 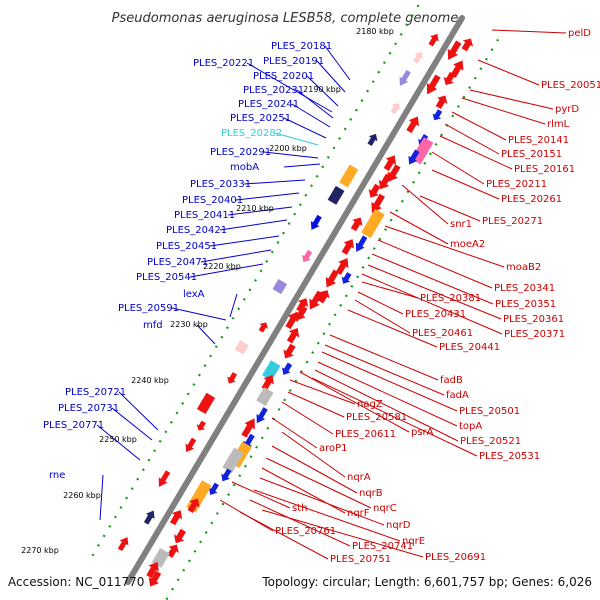 I want to click on left-gene-label: rne, so click(x=57, y=475).